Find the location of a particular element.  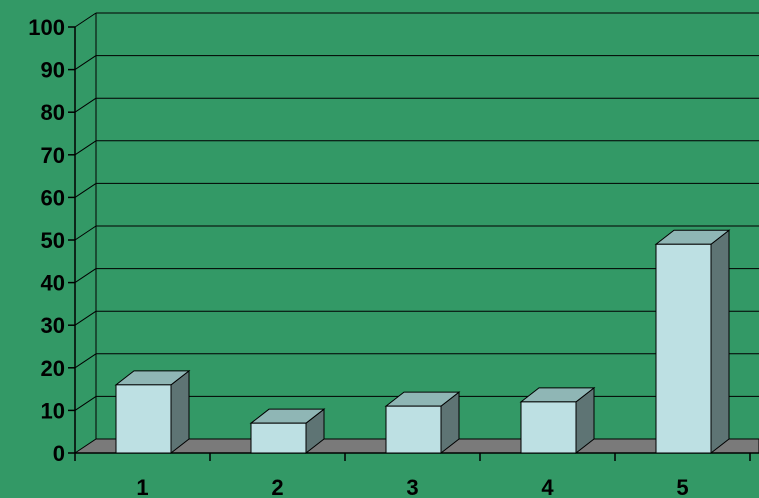

y-tick-label: 30 is located at coordinates (53, 325).